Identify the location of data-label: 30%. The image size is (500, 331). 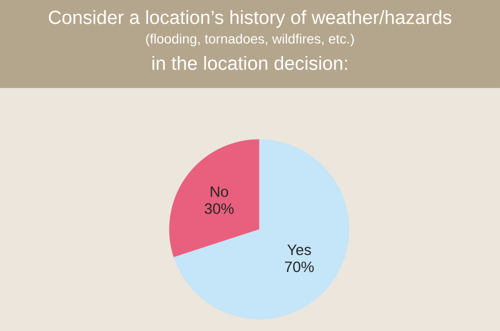
(219, 208).